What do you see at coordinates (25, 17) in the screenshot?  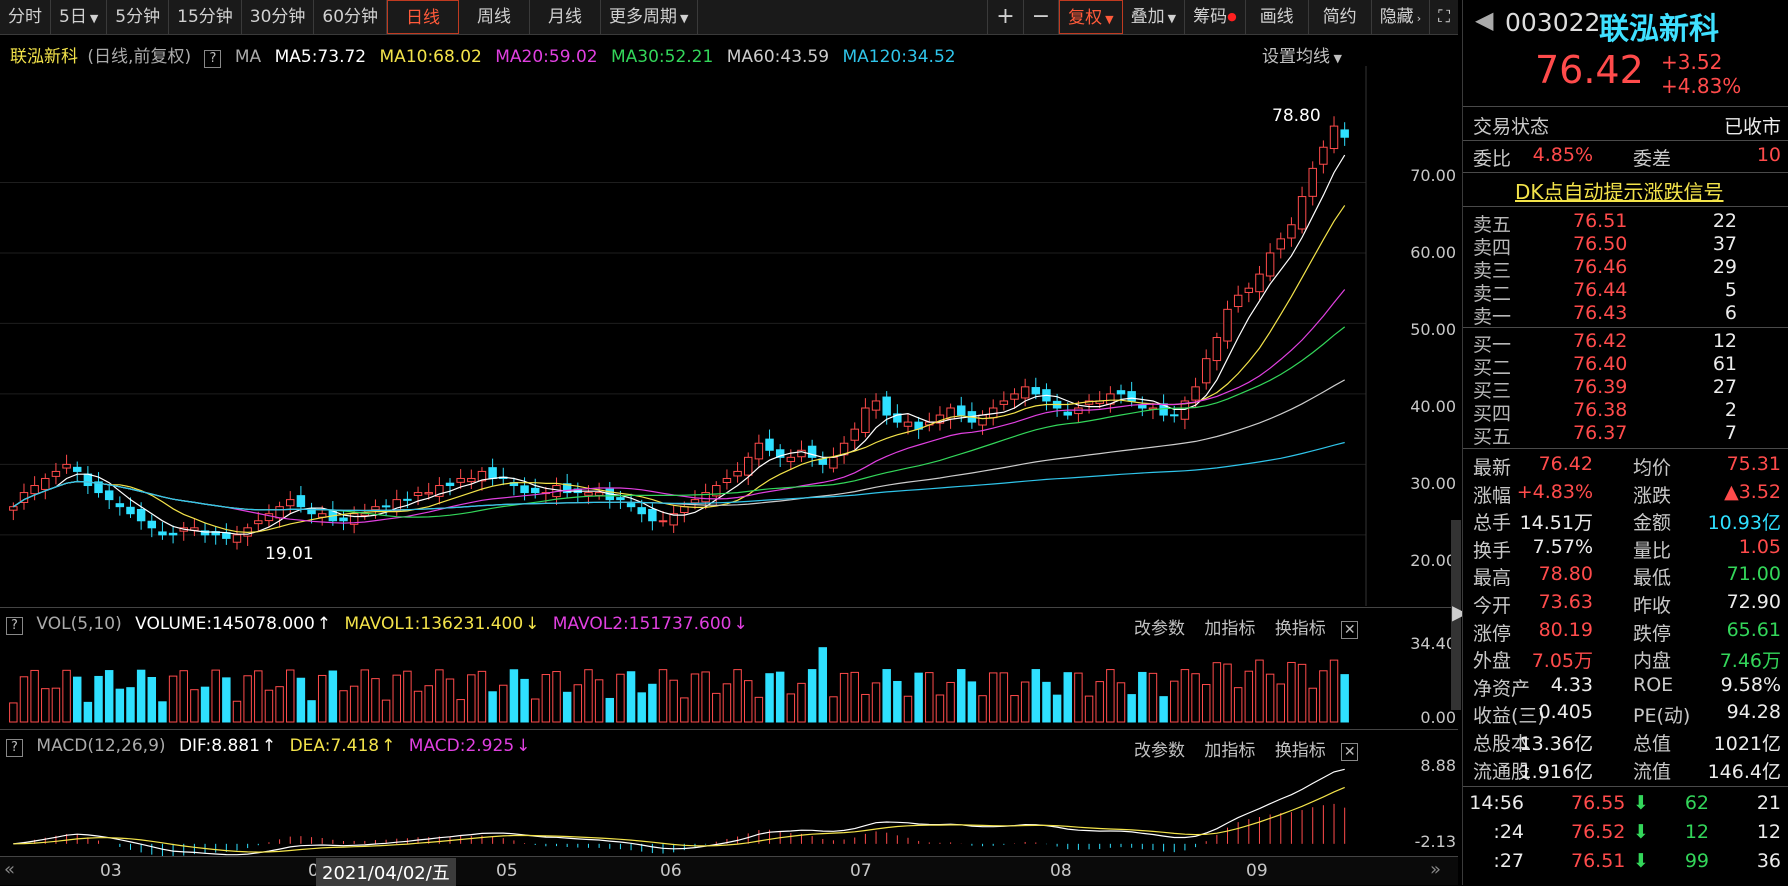 I see `tab-fenshi: 分时` at bounding box center [25, 17].